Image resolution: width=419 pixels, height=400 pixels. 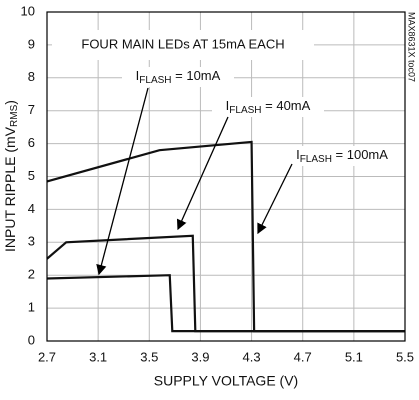 What do you see at coordinates (252, 356) in the screenshot?
I see `x-tick-label: 4.3` at bounding box center [252, 356].